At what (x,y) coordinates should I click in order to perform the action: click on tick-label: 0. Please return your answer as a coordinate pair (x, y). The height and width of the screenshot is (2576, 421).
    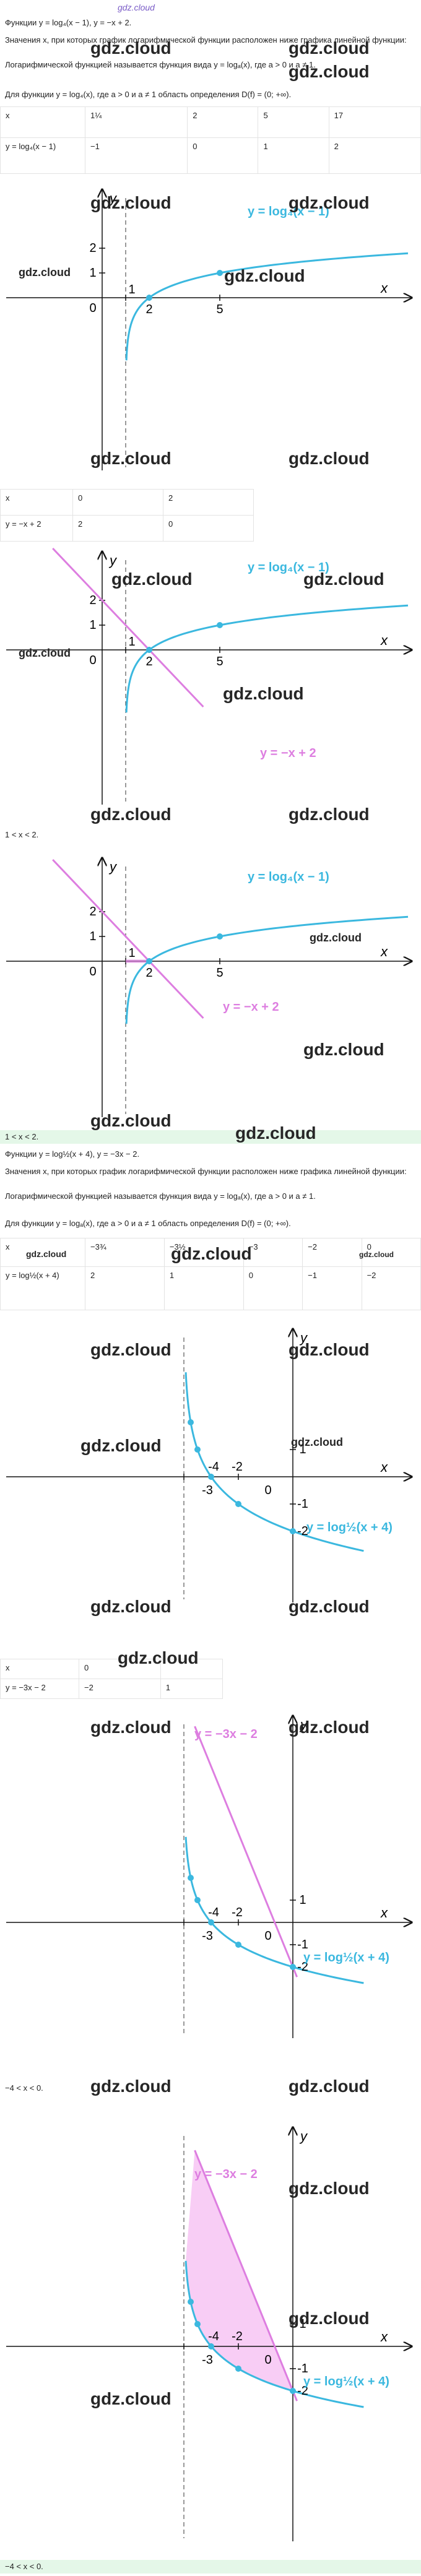
    Looking at the image, I should click on (93, 308).